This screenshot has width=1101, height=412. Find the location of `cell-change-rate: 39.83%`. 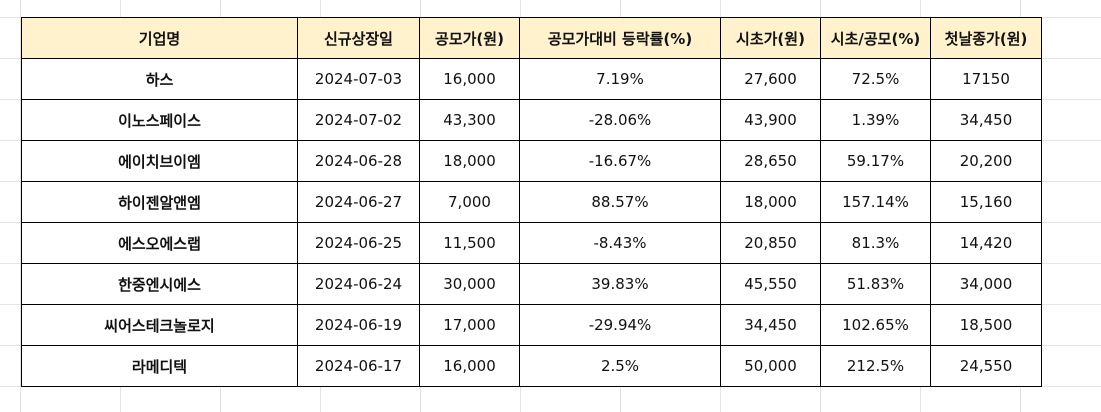

cell-change-rate: 39.83% is located at coordinates (620, 284).